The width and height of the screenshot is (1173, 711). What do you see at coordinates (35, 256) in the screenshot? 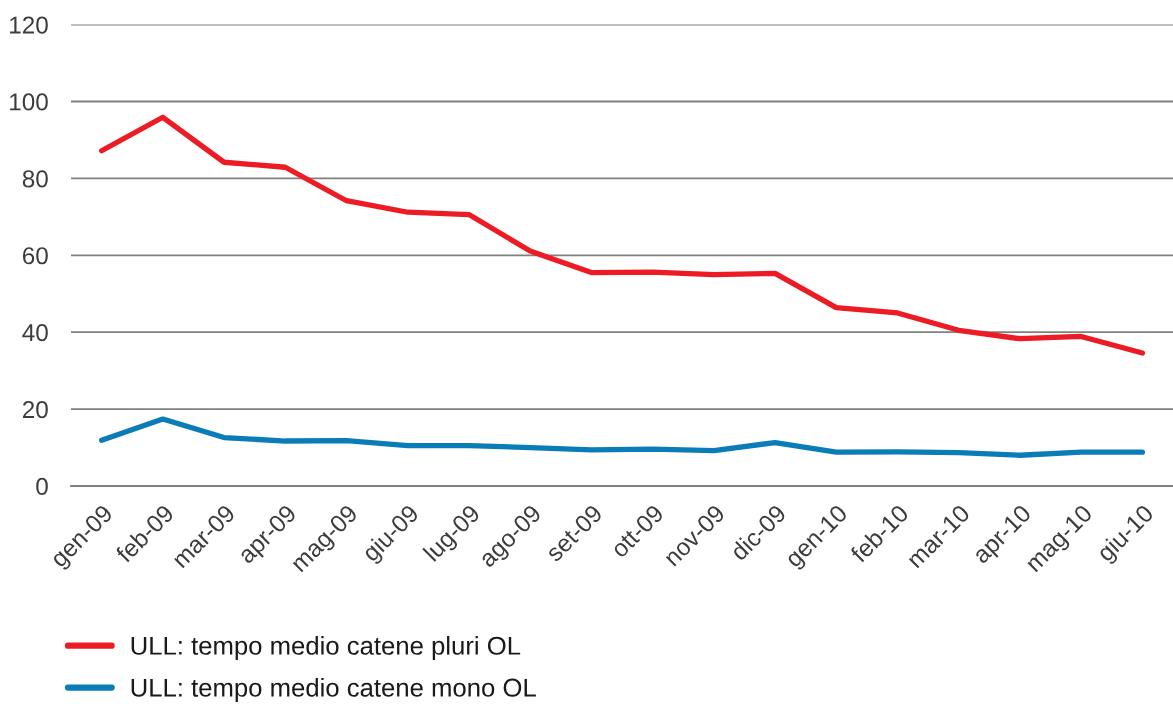
I see `y-tick-label: 60` at bounding box center [35, 256].